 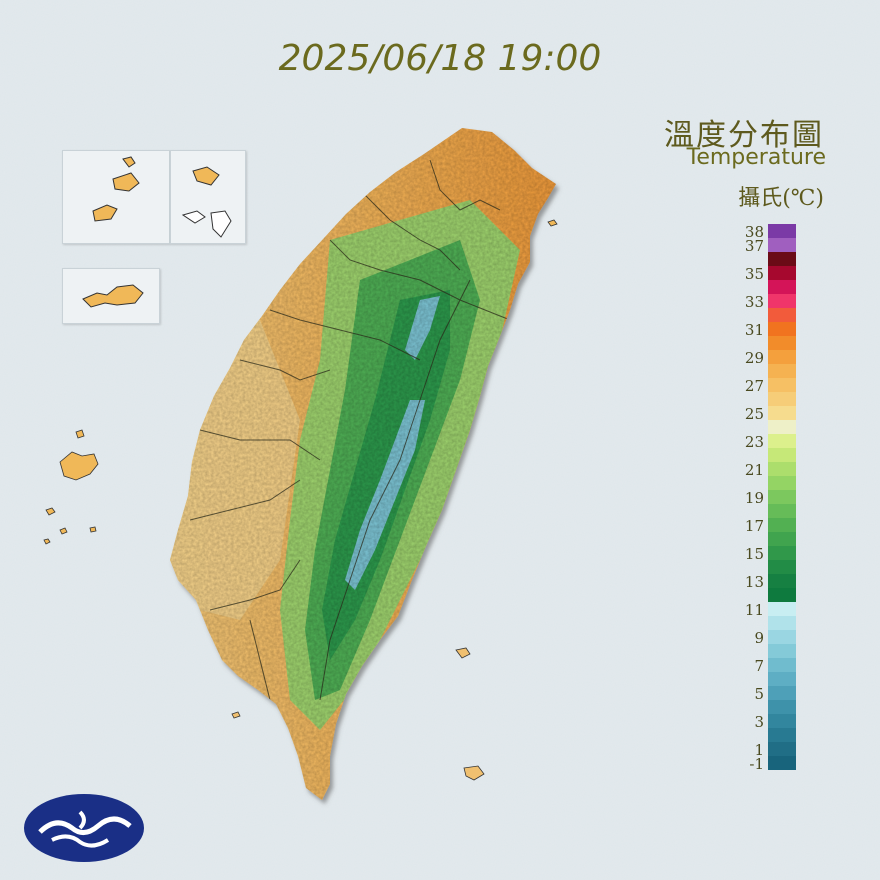 What do you see at coordinates (84, 828) in the screenshot?
I see `cwa-logo` at bounding box center [84, 828].